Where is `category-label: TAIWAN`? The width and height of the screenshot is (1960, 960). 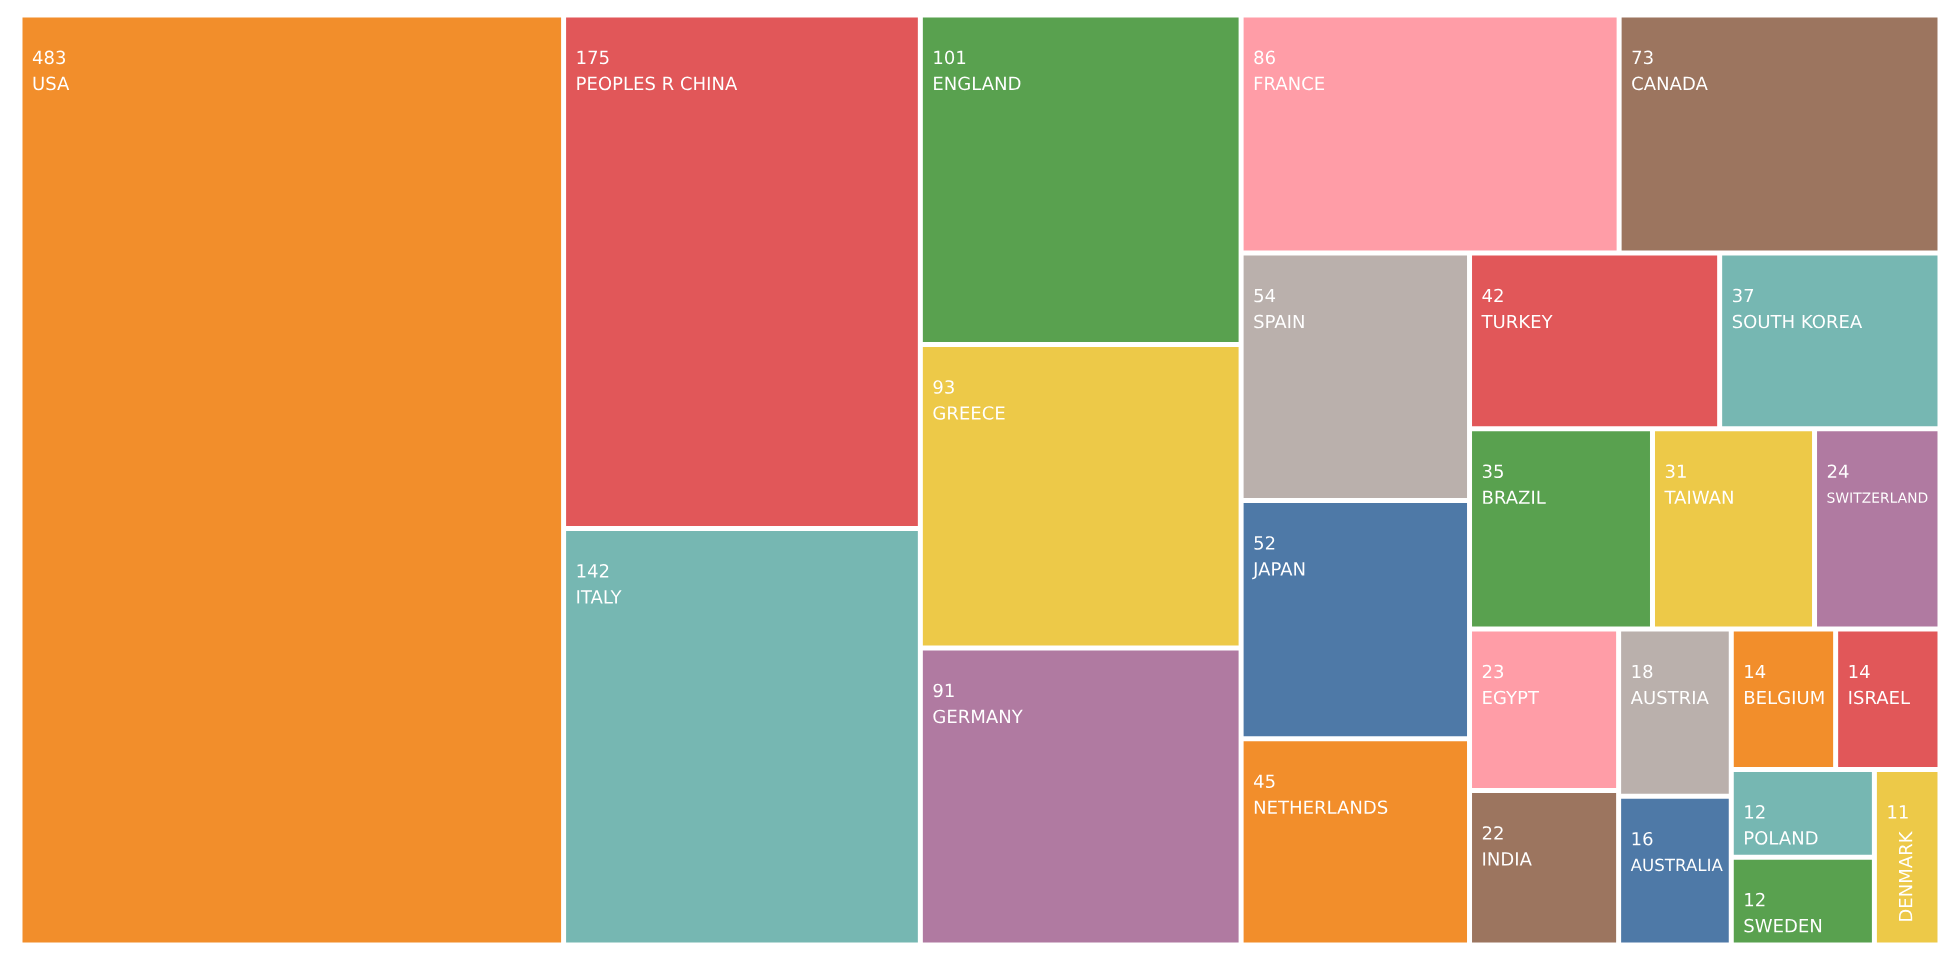
category-label: TAIWAN is located at coordinates (1698, 497).